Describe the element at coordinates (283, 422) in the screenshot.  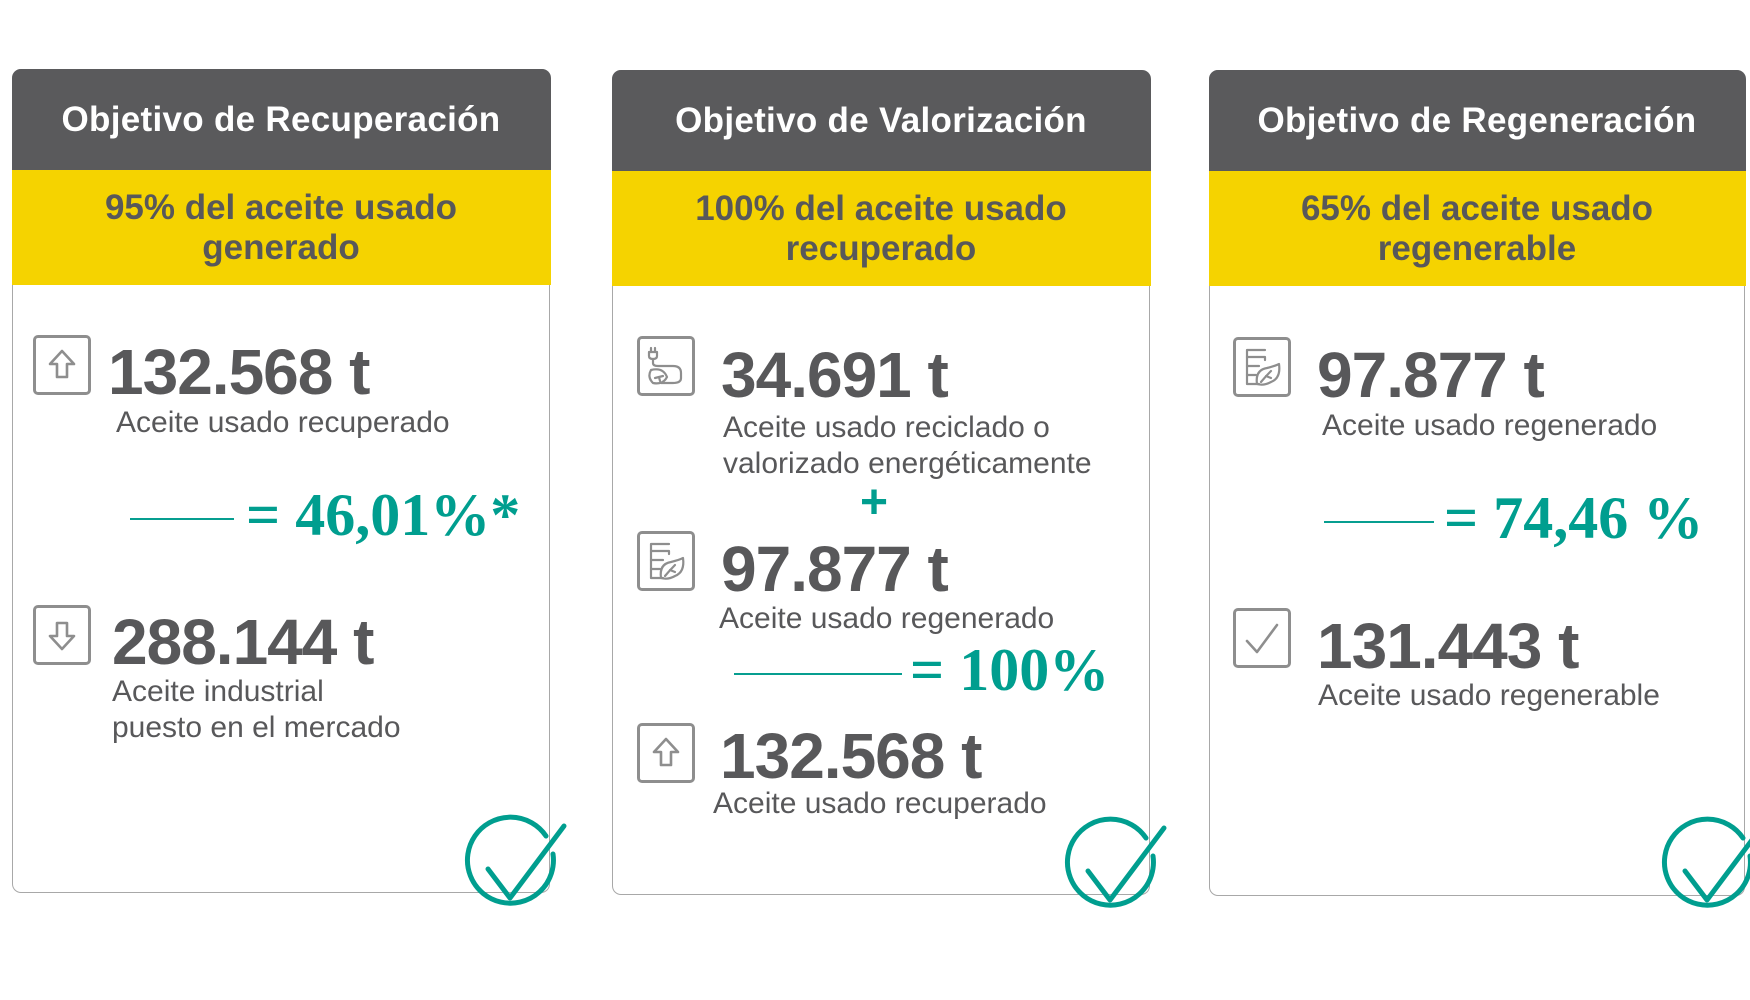
I see `numerator-label: Aceite usado recuperado` at that location.